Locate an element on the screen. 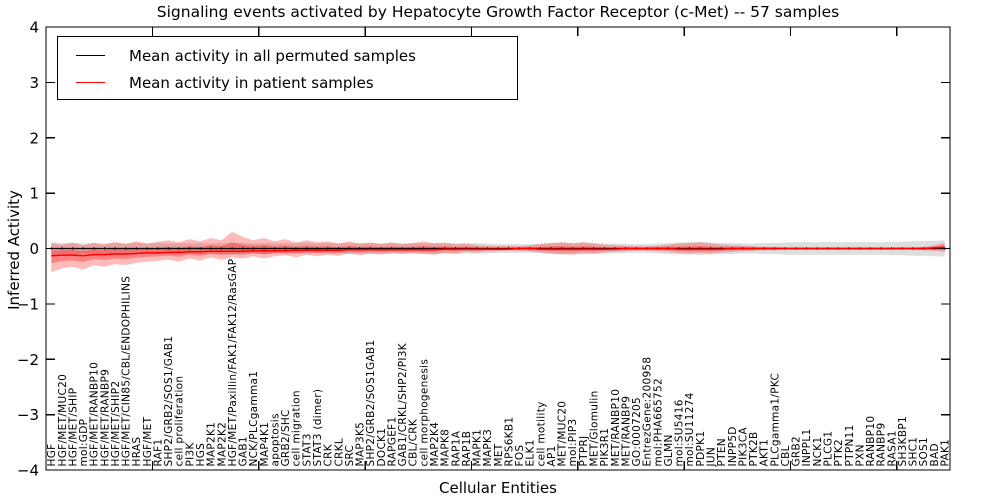  x-tick-label-entity: INPPL1 is located at coordinates (807, 448).